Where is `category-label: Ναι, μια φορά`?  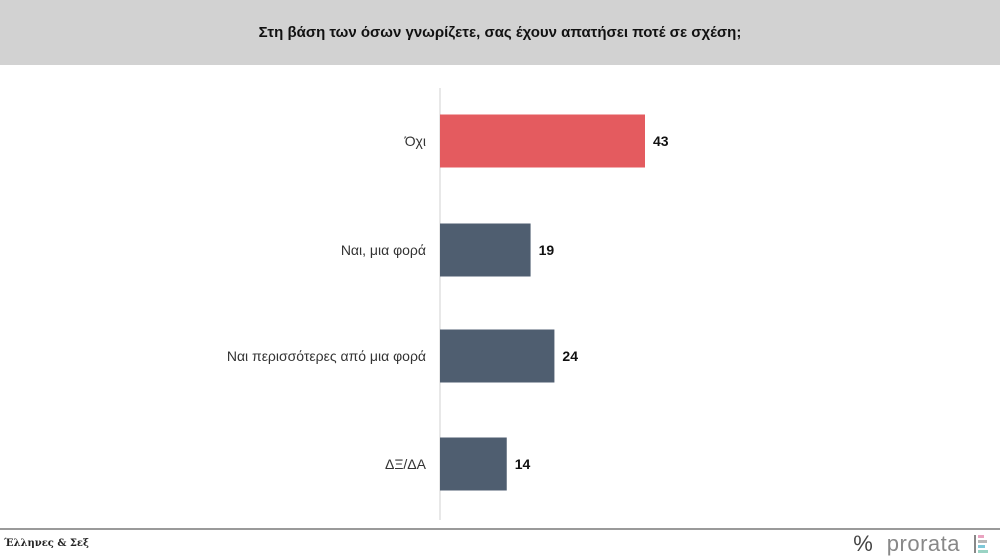 category-label: Ναι, μια φορά is located at coordinates (383, 250).